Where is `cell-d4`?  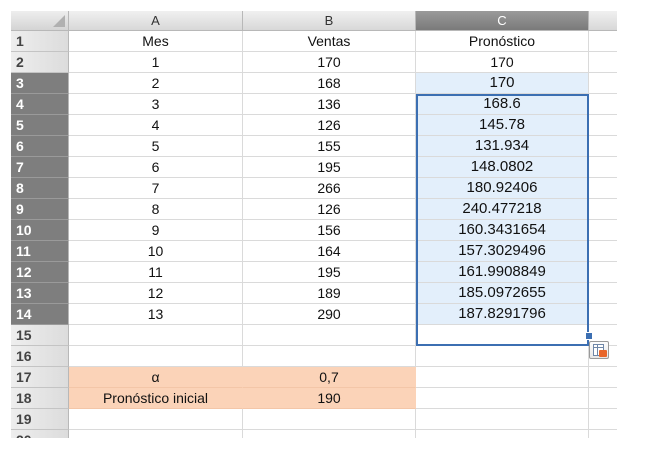
cell-d4 is located at coordinates (603, 104).